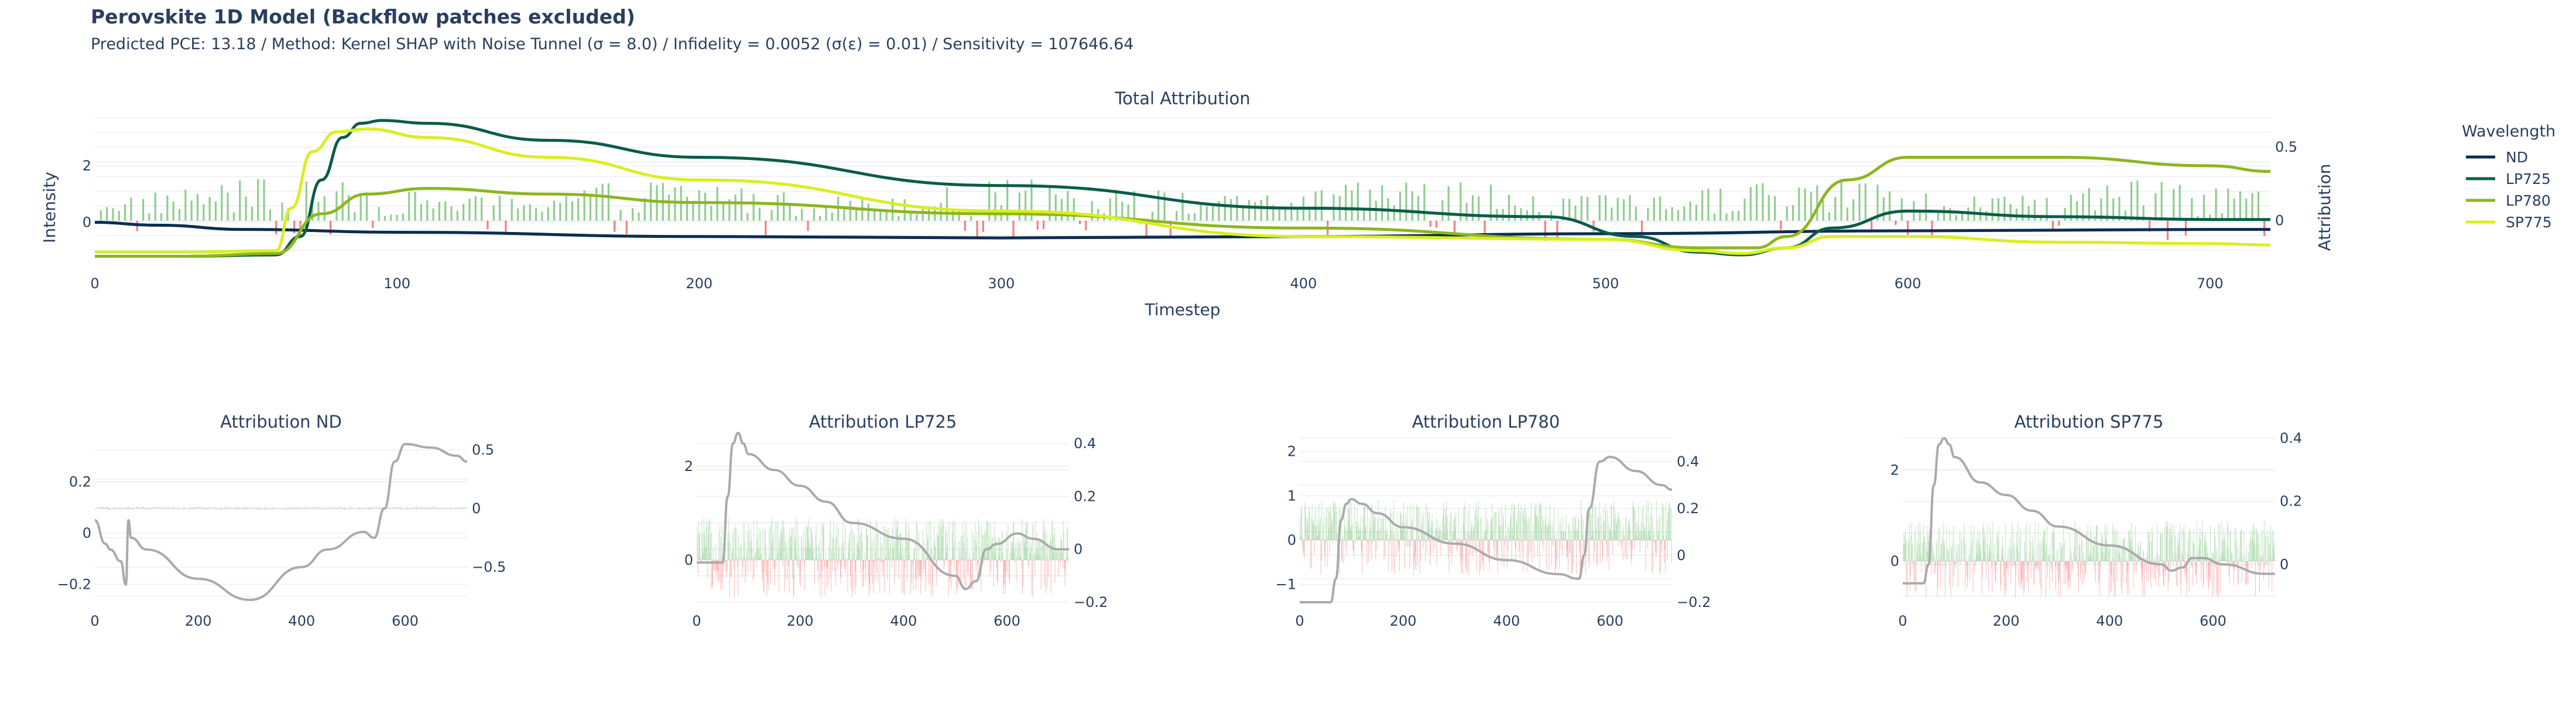  Describe the element at coordinates (1486, 529) in the screenshot. I see `attribution-line` at that location.